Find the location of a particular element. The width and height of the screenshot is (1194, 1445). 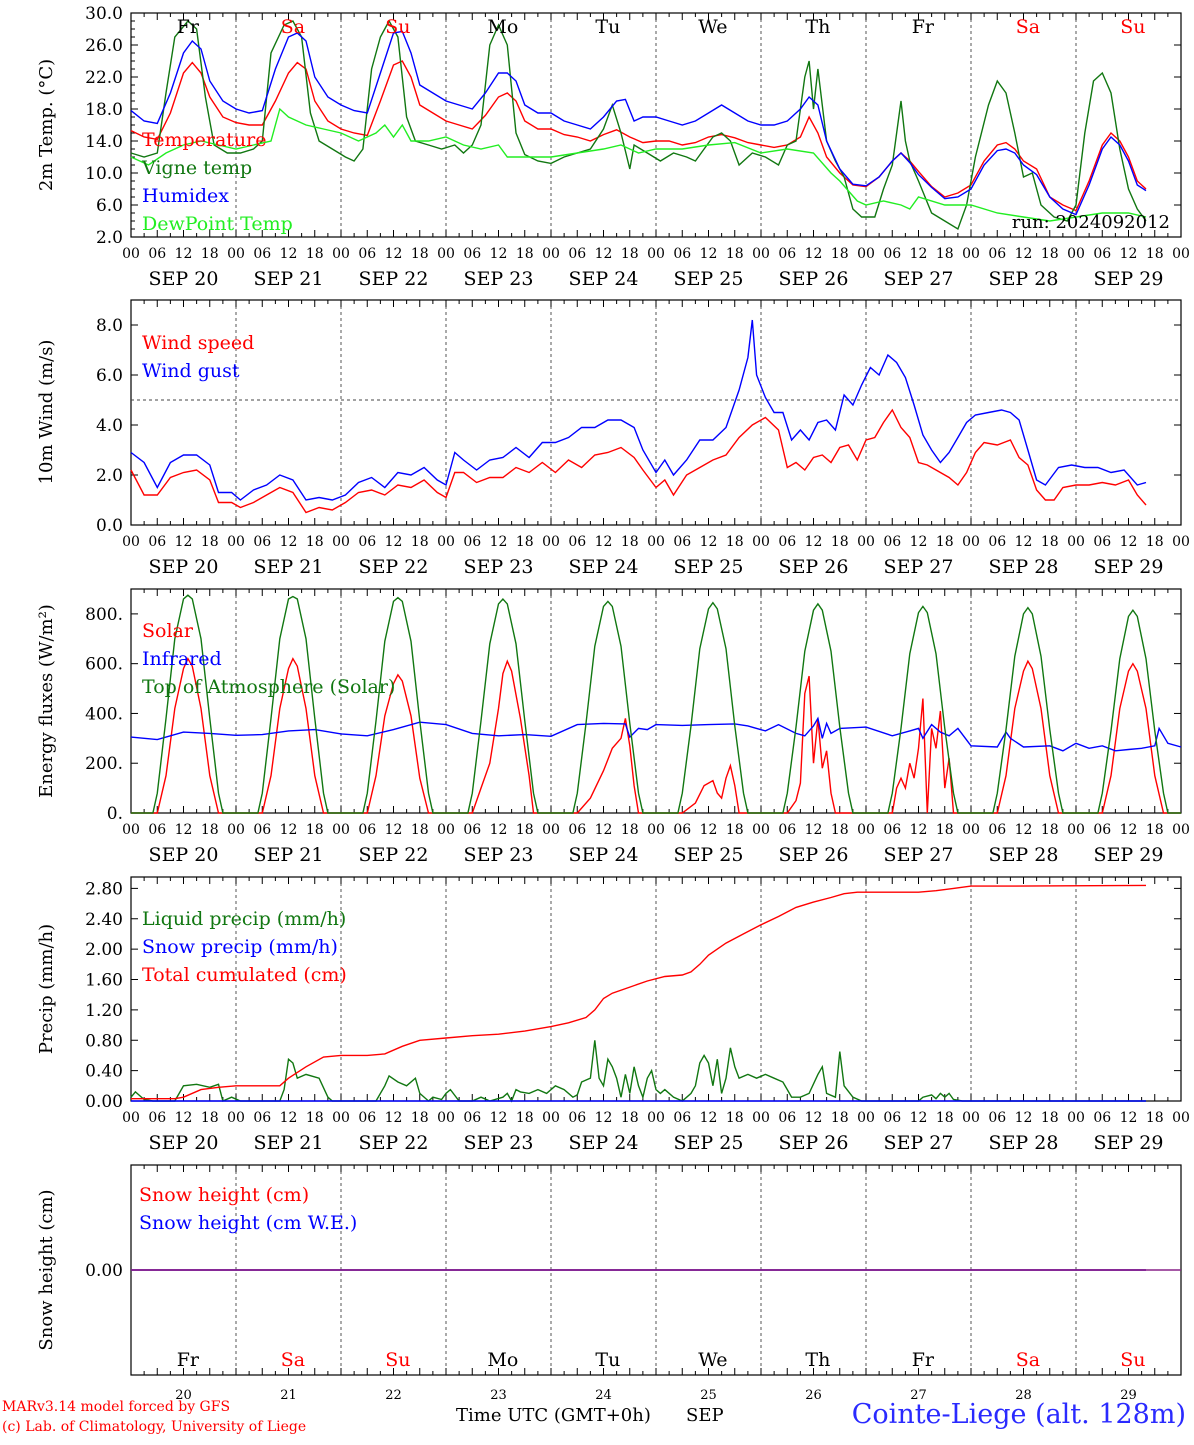

legend-entry: Snow height (cm W.E.) is located at coordinates (248, 1223).